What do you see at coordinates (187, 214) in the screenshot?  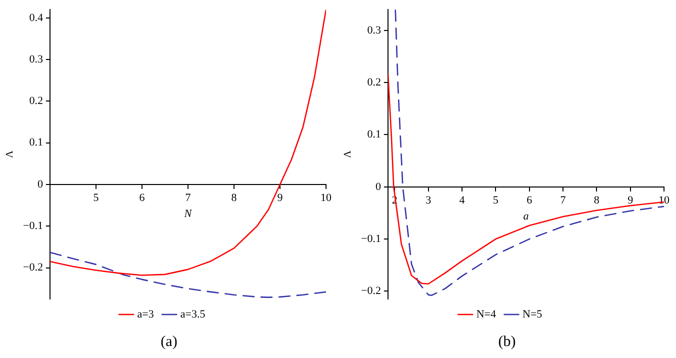 I see `x-axis-title: N` at bounding box center [187, 214].